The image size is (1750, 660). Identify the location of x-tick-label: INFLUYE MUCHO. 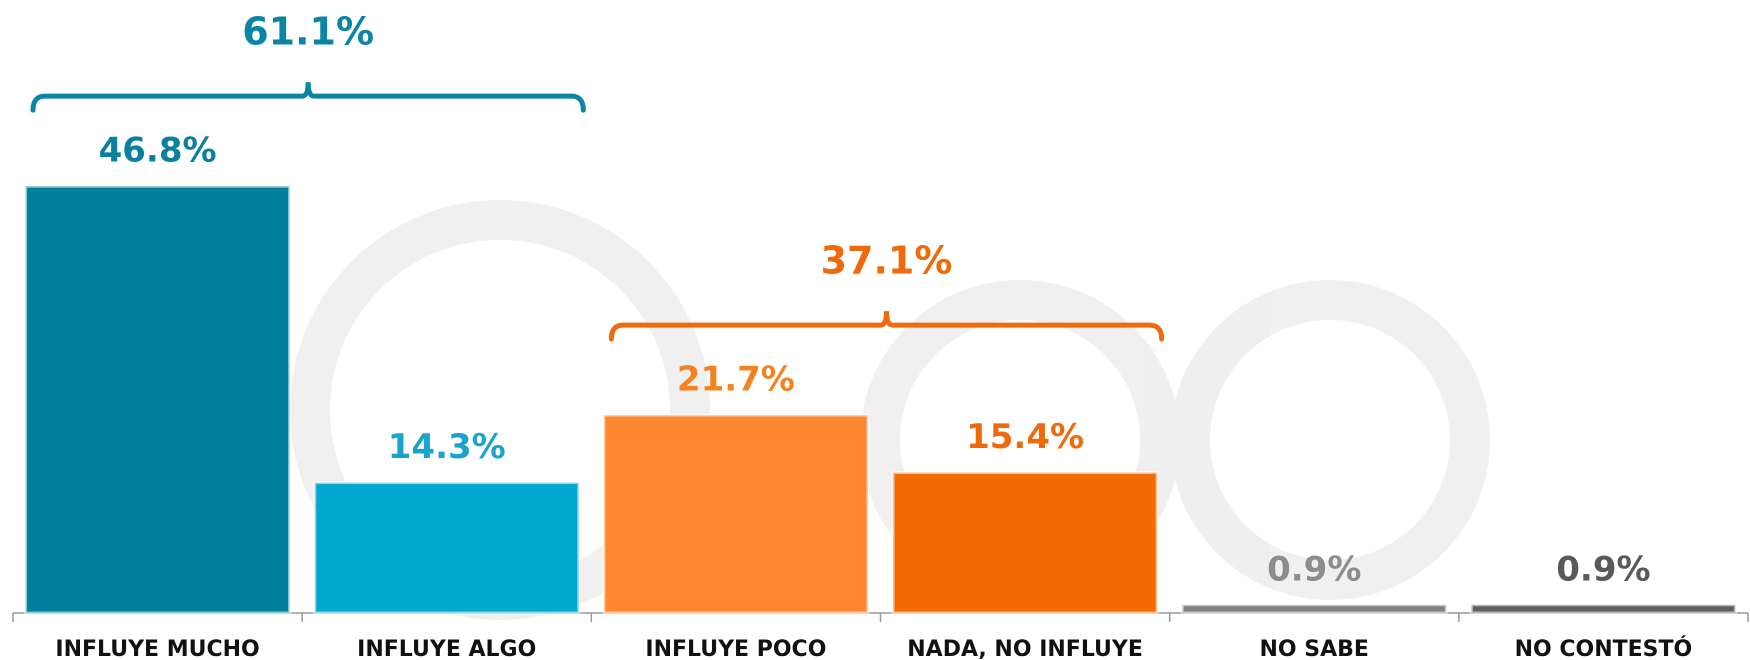
(157, 648).